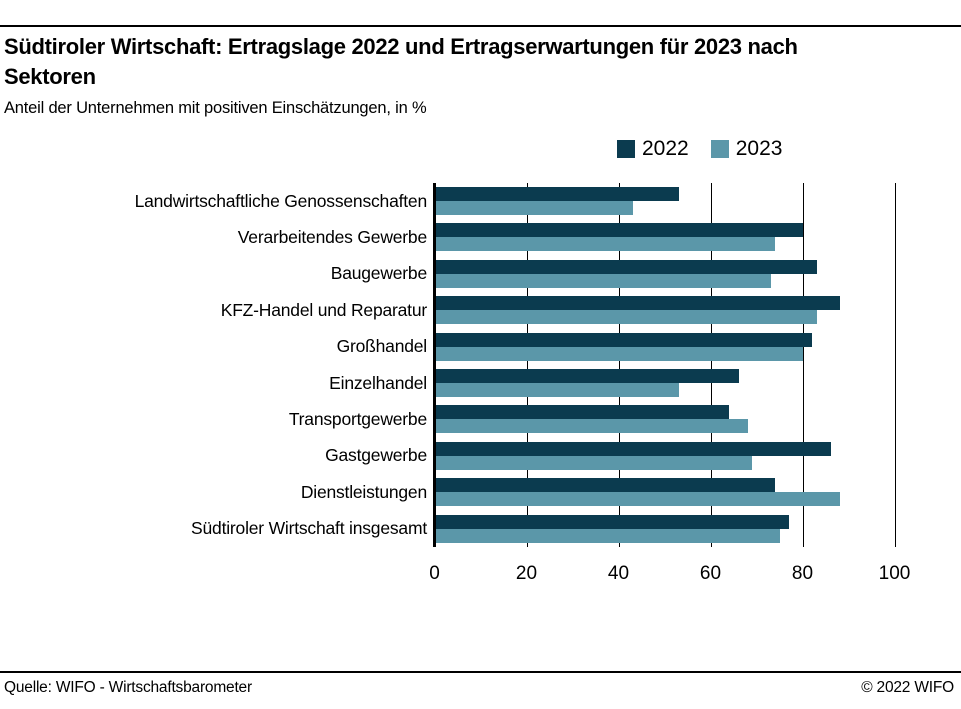 The height and width of the screenshot is (709, 961). Describe the element at coordinates (699, 149) in the screenshot. I see `legend: 2022 2023` at that location.